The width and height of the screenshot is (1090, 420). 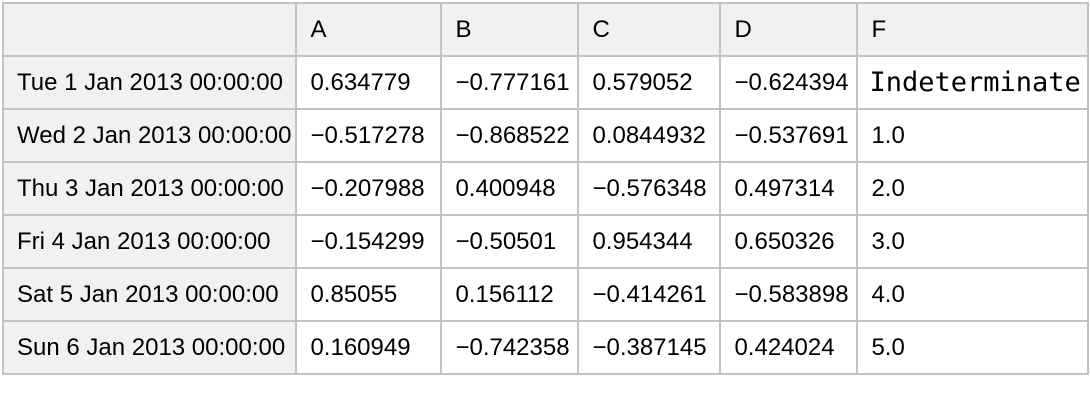 I want to click on data-cell: −0.742358, so click(x=510, y=347).